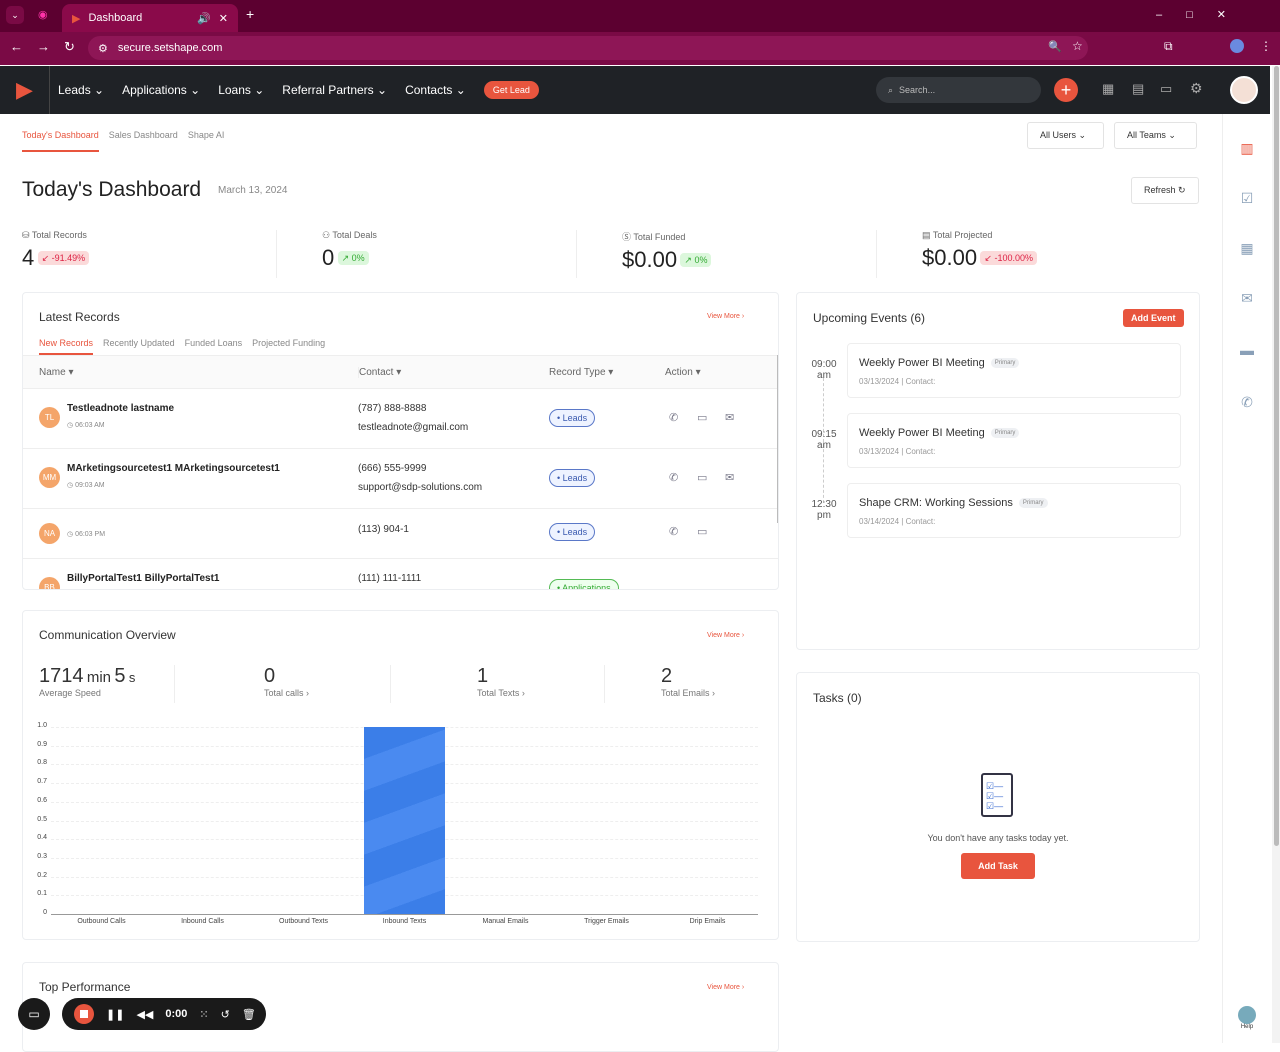  What do you see at coordinates (922, 433) in the screenshot?
I see `event-title: Weekly Power BI Meeting` at bounding box center [922, 433].